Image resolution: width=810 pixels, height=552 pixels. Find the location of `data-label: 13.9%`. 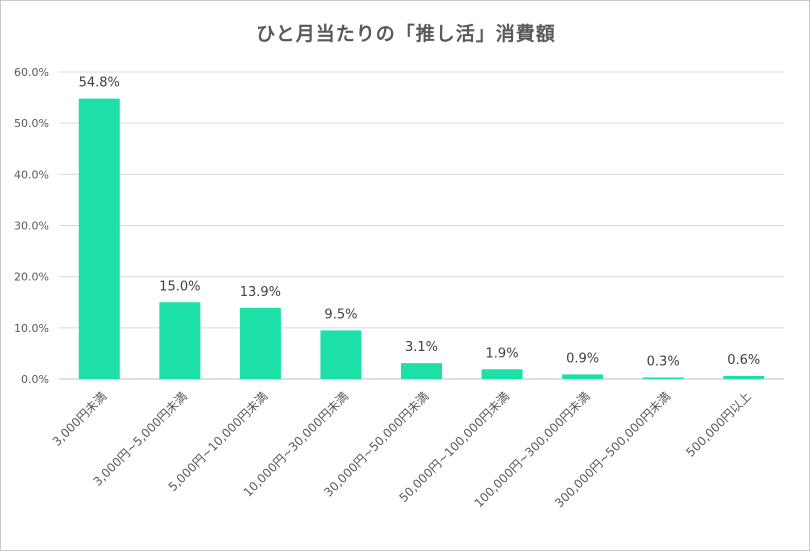

data-label: 13.9% is located at coordinates (260, 292).